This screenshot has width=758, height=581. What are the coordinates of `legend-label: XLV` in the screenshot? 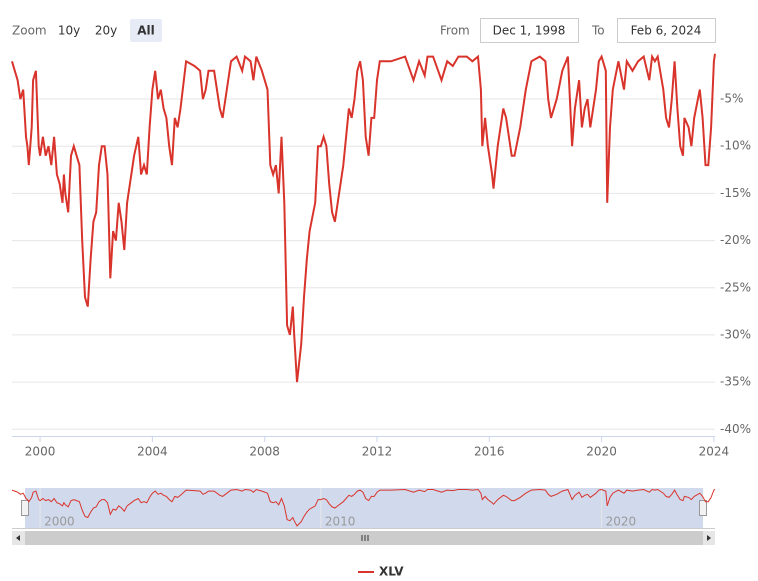 It's located at (391, 572).